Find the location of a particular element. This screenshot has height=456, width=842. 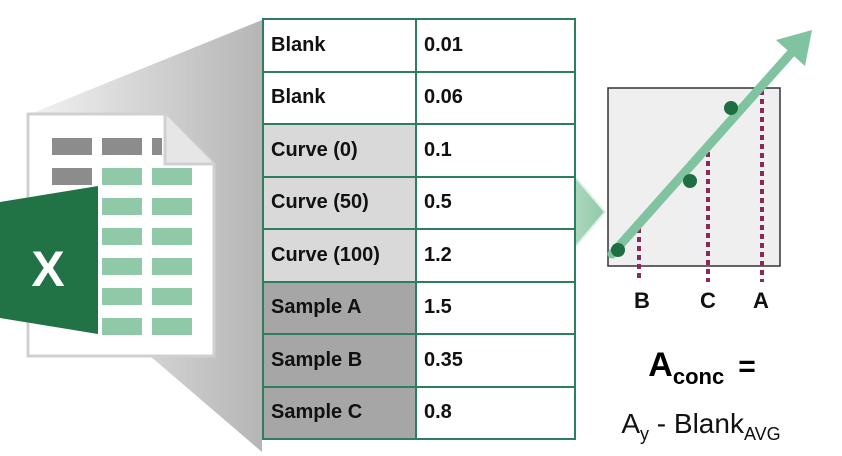

table-row: Curve (50) 0.5 is located at coordinates (419, 202).